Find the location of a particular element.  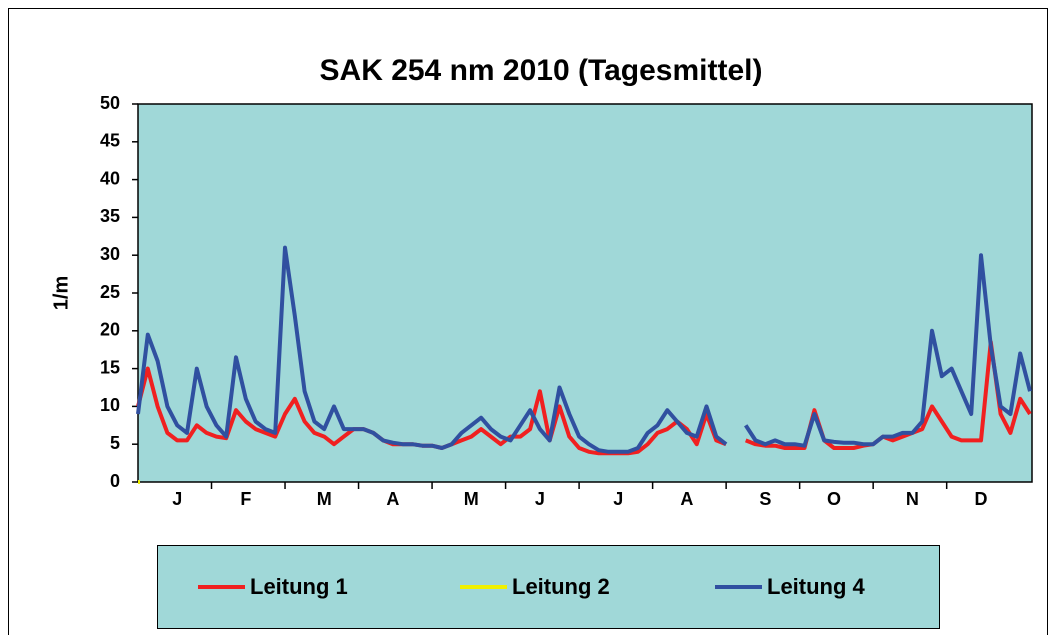

legend-label: Leitung 4 is located at coordinates (816, 586).